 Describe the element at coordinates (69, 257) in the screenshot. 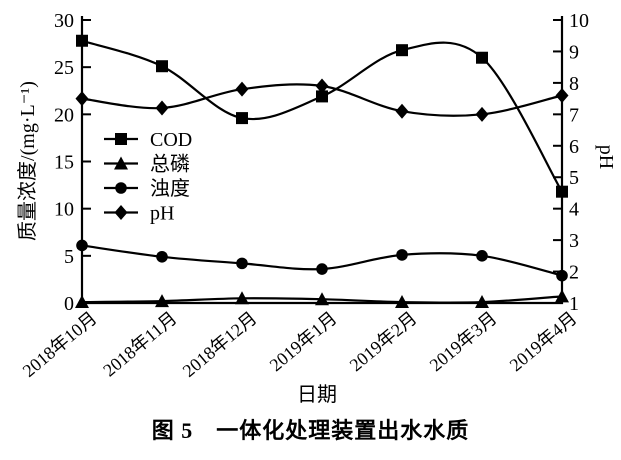

I see `left-axis-tick-label: 5` at that location.